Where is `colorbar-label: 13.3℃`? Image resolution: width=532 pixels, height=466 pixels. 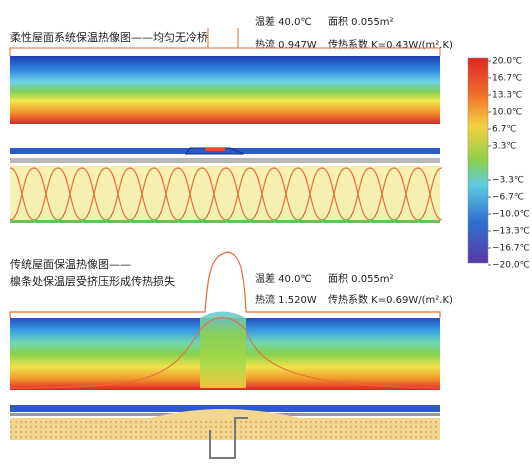
colorbar-label: 13.3℃ is located at coordinates (507, 96).